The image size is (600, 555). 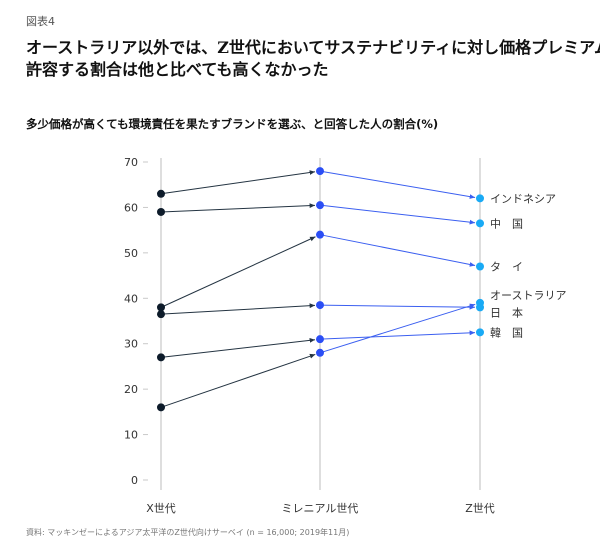 I want to click on headline-line-1: オーストラリア以外では、Z世代においてサステナビリティに対し価格プレミアムを, so click(x=313, y=47).